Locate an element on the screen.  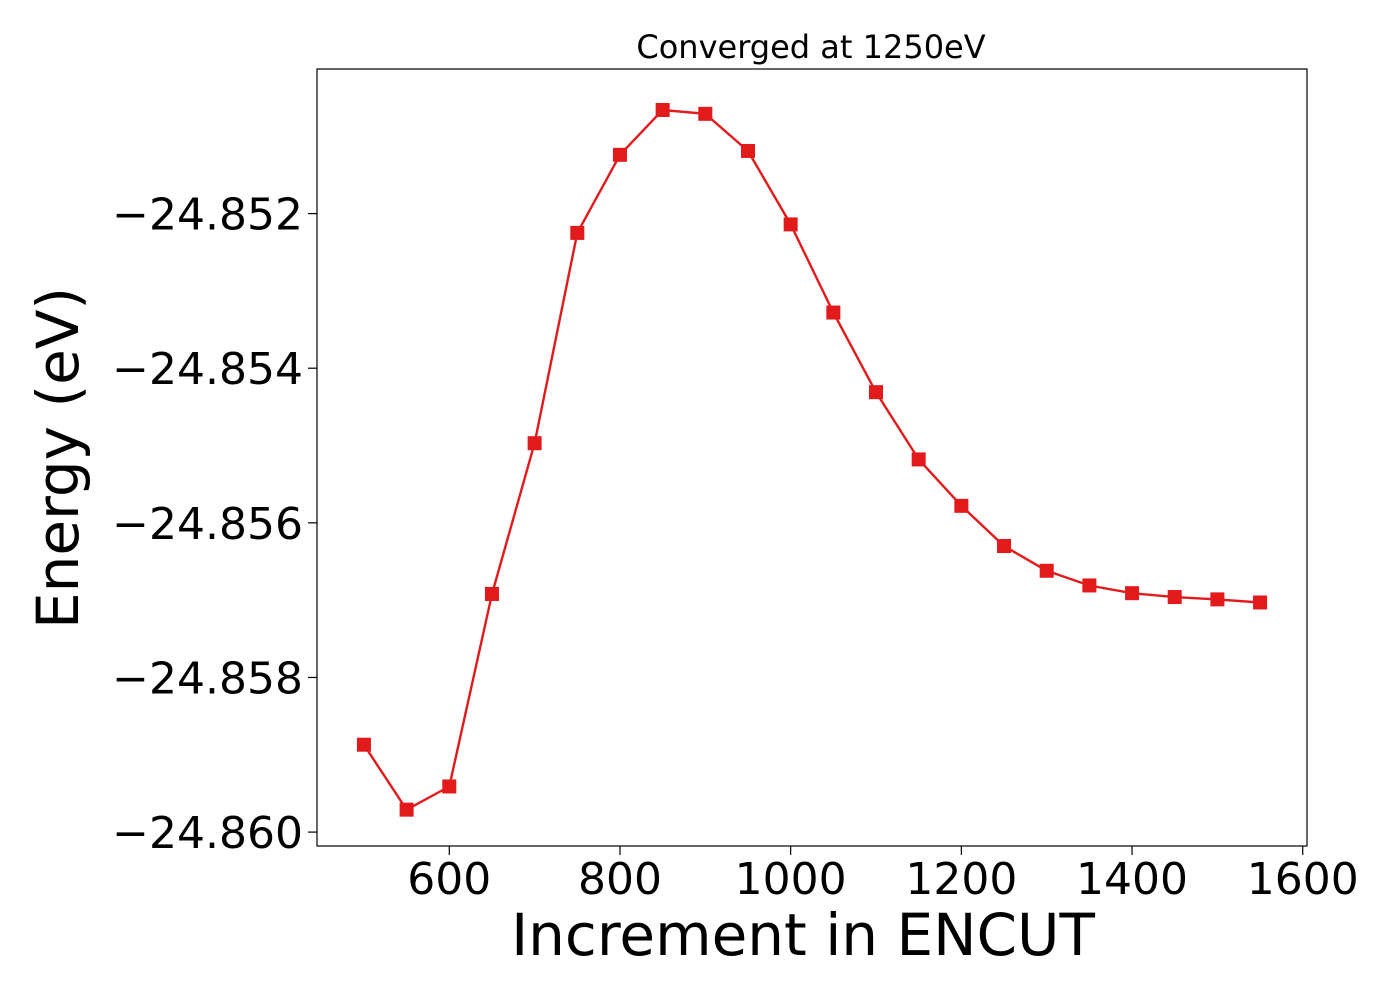
x-tick-label: 800 is located at coordinates (620, 879).